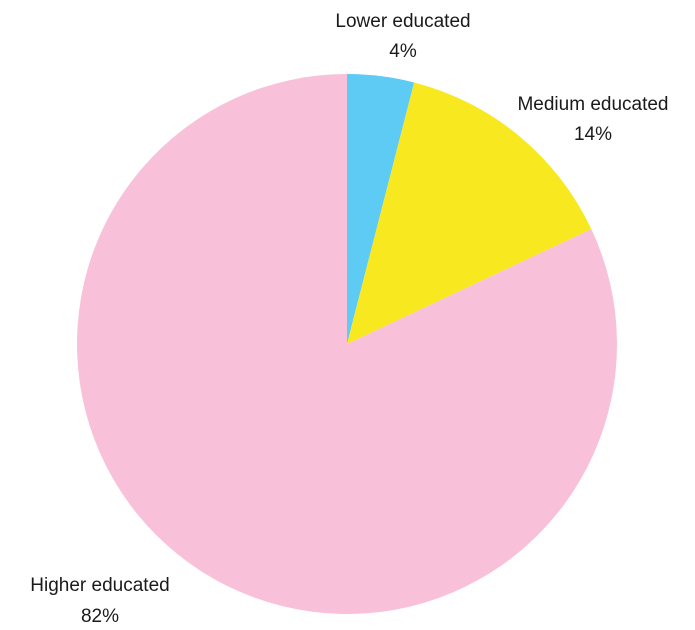  Describe the element at coordinates (99, 585) in the screenshot. I see `slice-label-higher-educated: Higher educated` at that location.